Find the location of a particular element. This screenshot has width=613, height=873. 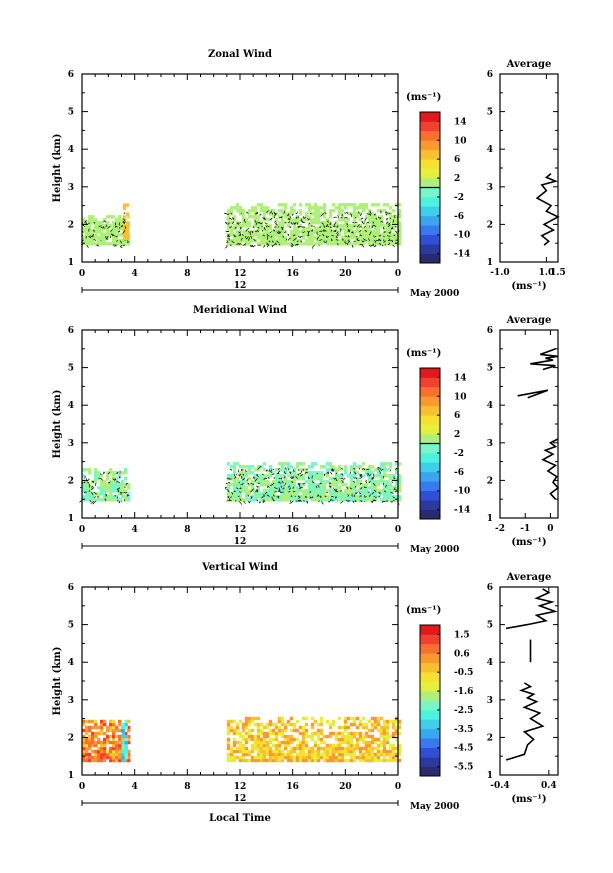

colorbar-tick-label: -2 is located at coordinates (459, 454).